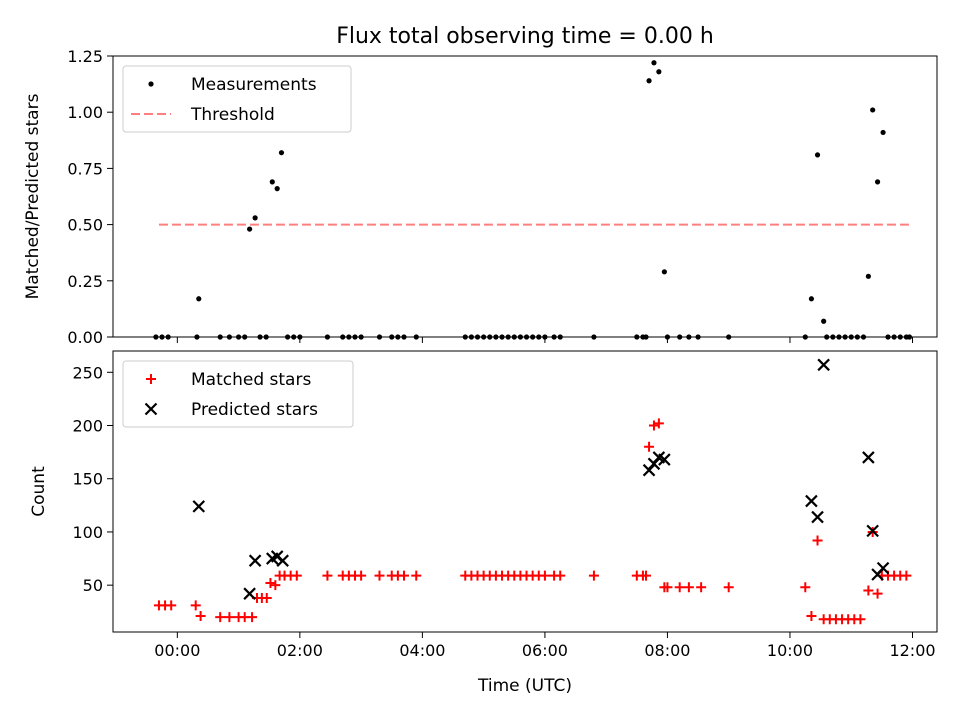 The height and width of the screenshot is (720, 960). Describe the element at coordinates (254, 410) in the screenshot. I see `legend-label: Predicted stars` at that location.